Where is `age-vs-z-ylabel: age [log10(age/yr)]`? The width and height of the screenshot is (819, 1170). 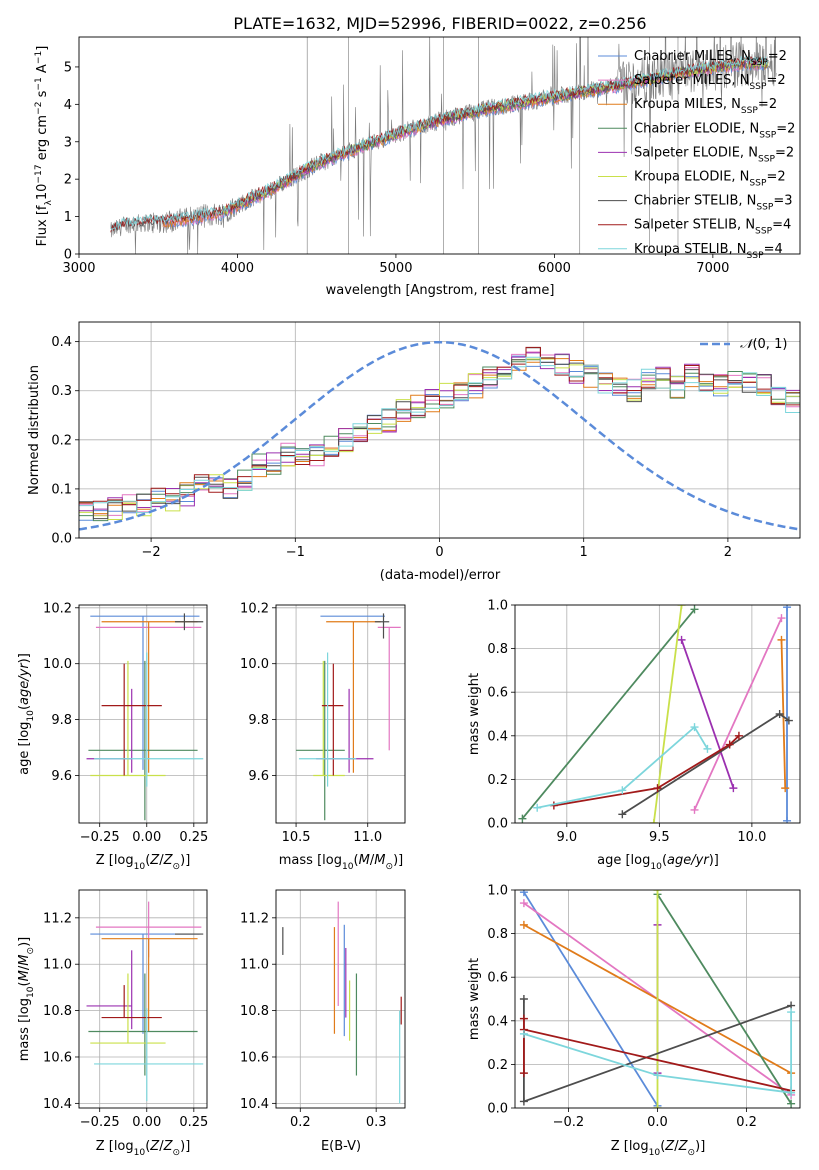 age-vs-z-ylabel: age [log10(age/yr)] is located at coordinates (26, 714).